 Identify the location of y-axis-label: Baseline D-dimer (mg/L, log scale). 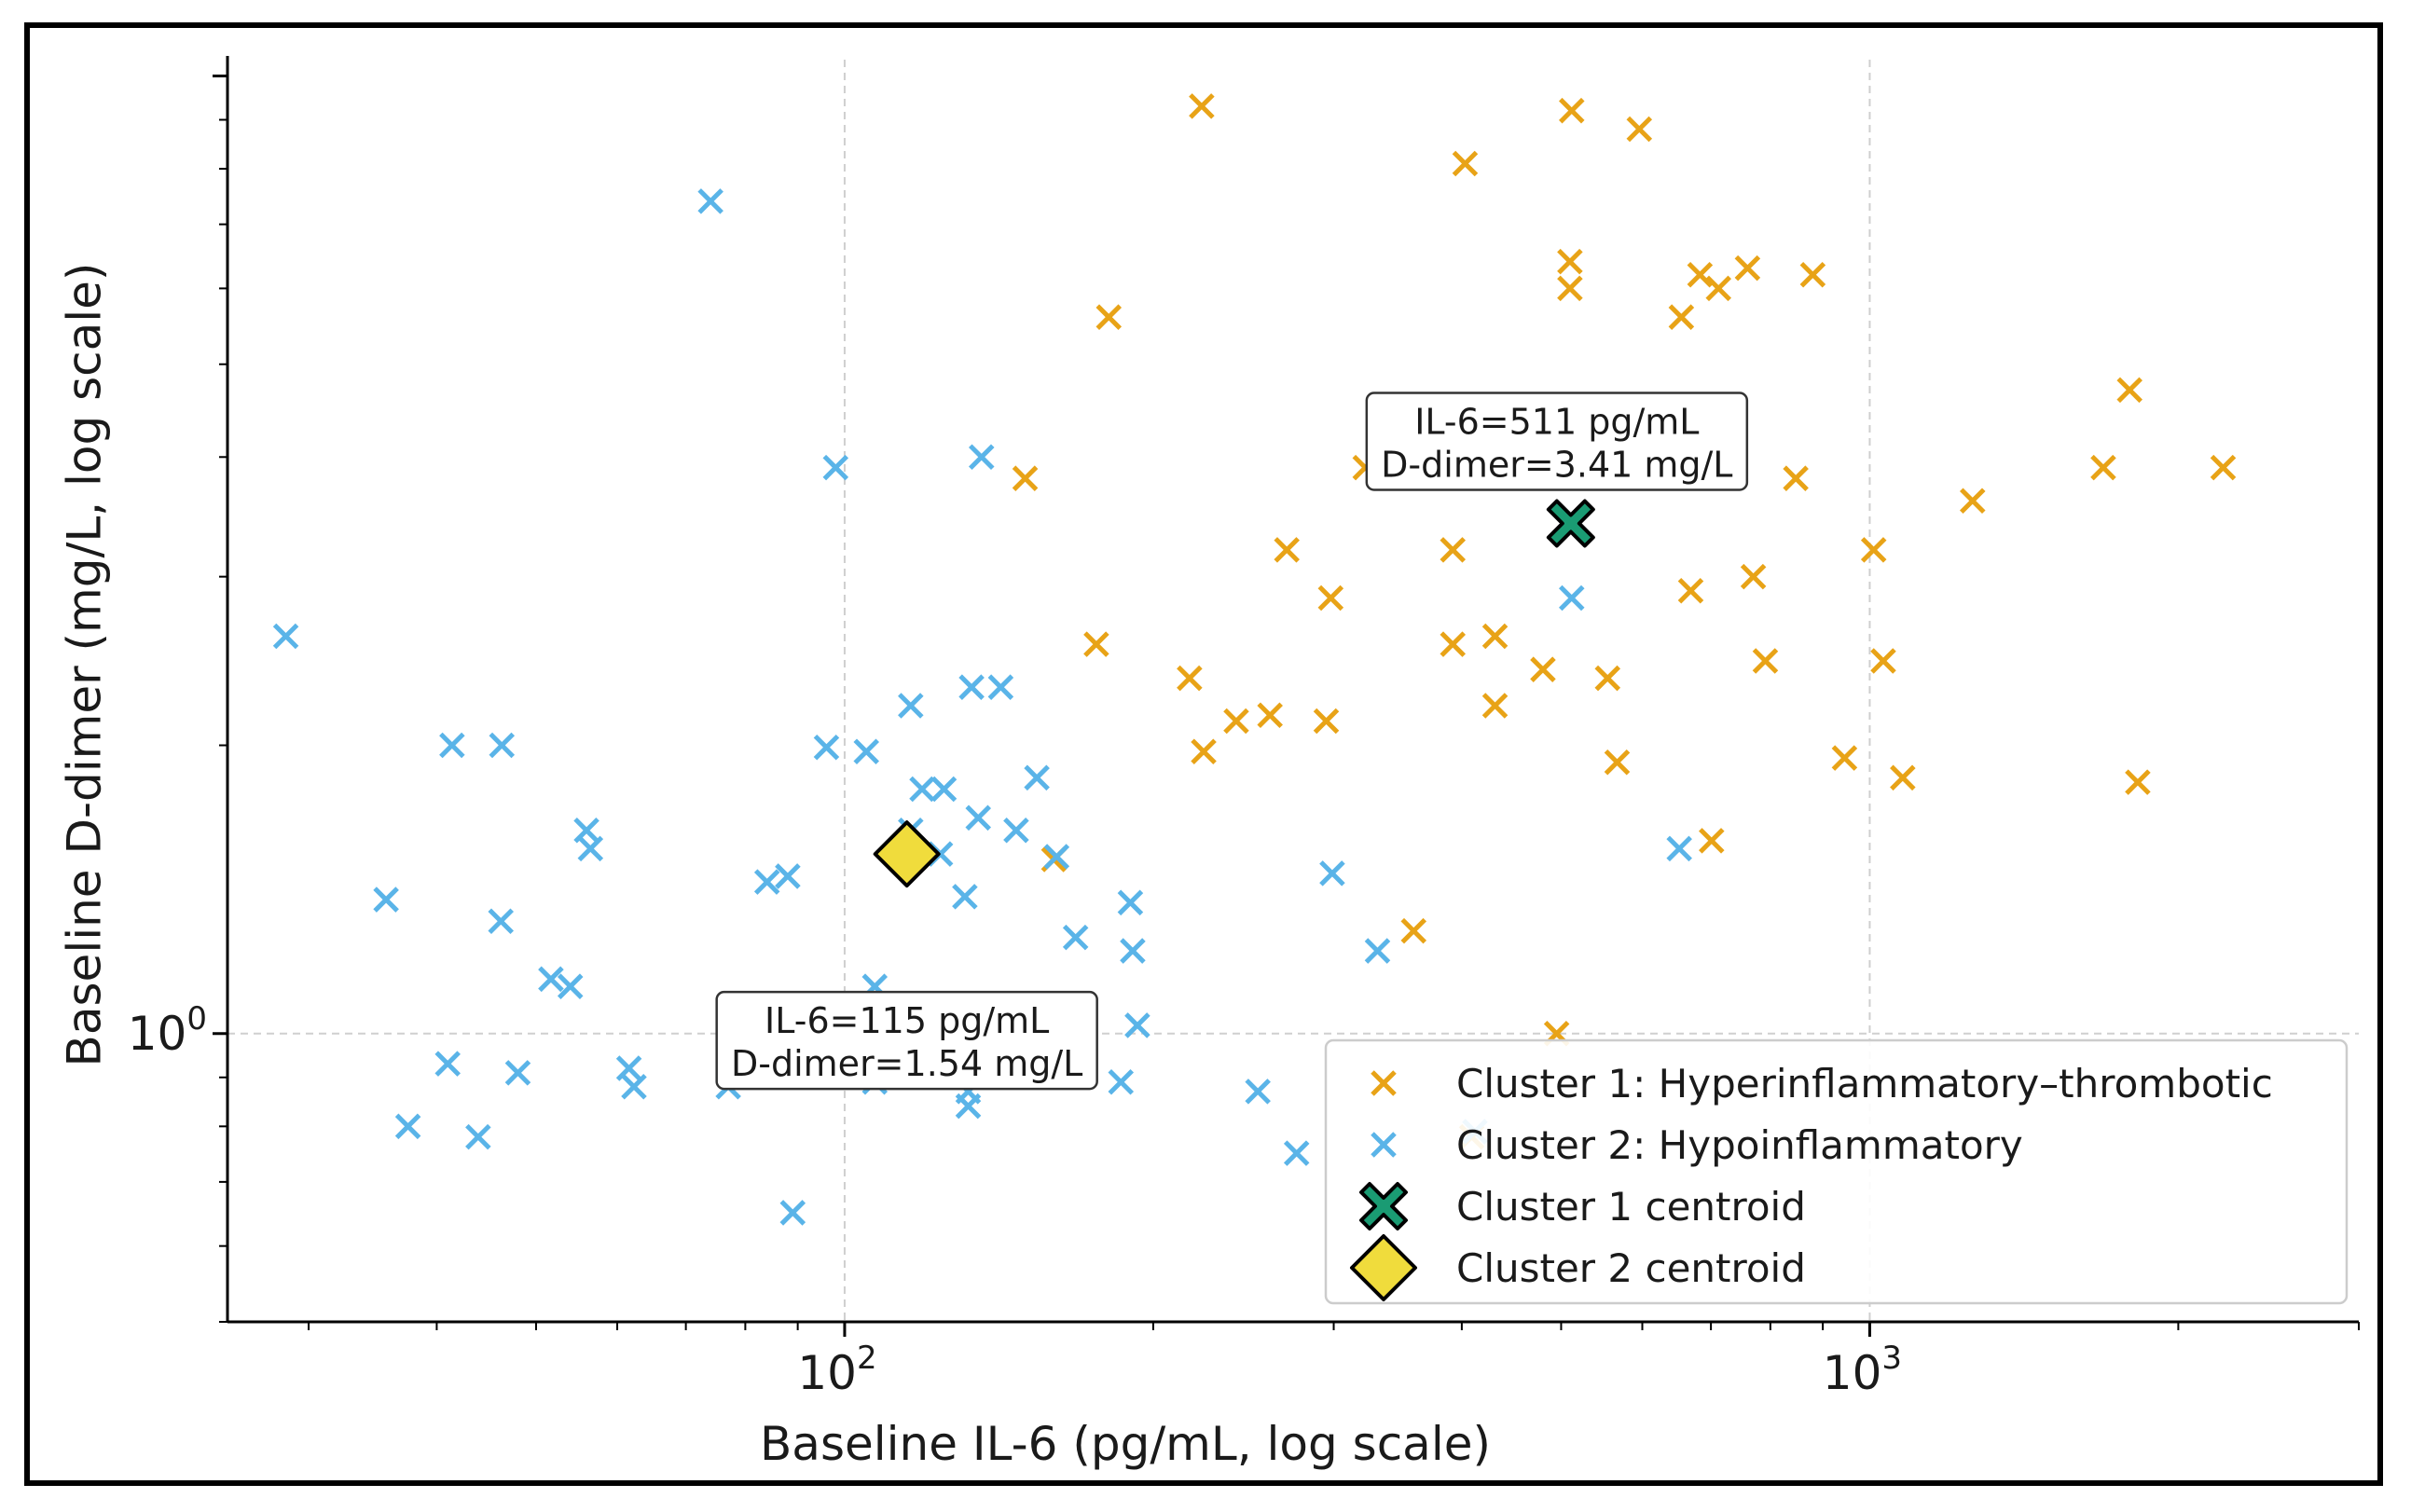
(85, 665).